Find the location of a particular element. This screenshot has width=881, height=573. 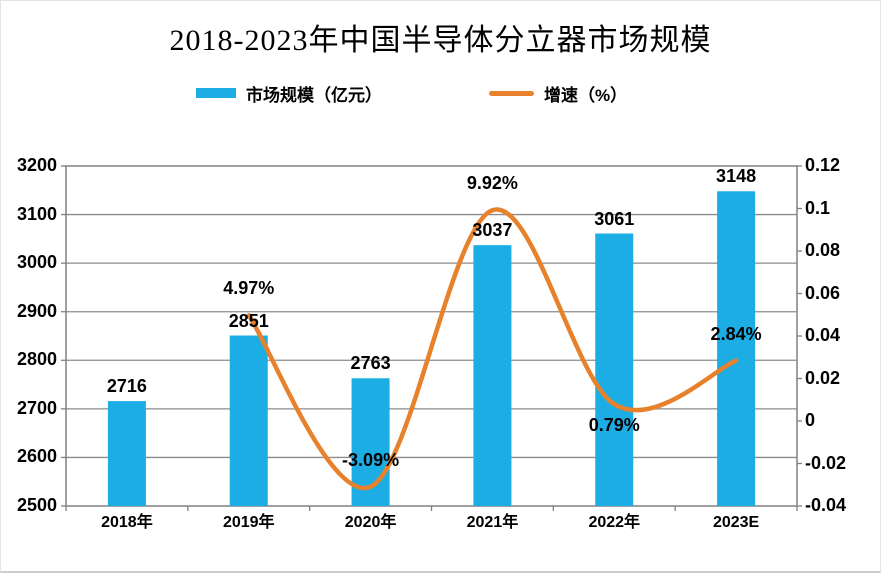

bar-2021年 is located at coordinates (492, 375).